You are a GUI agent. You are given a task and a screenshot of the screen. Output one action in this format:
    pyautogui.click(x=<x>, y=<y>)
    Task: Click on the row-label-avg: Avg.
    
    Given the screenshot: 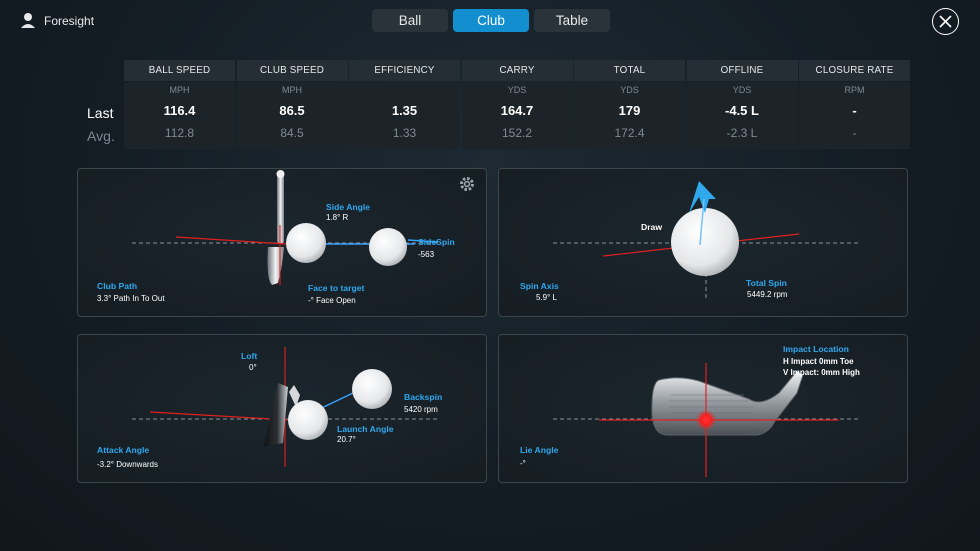 What is the action you would take?
    pyautogui.click(x=101, y=136)
    